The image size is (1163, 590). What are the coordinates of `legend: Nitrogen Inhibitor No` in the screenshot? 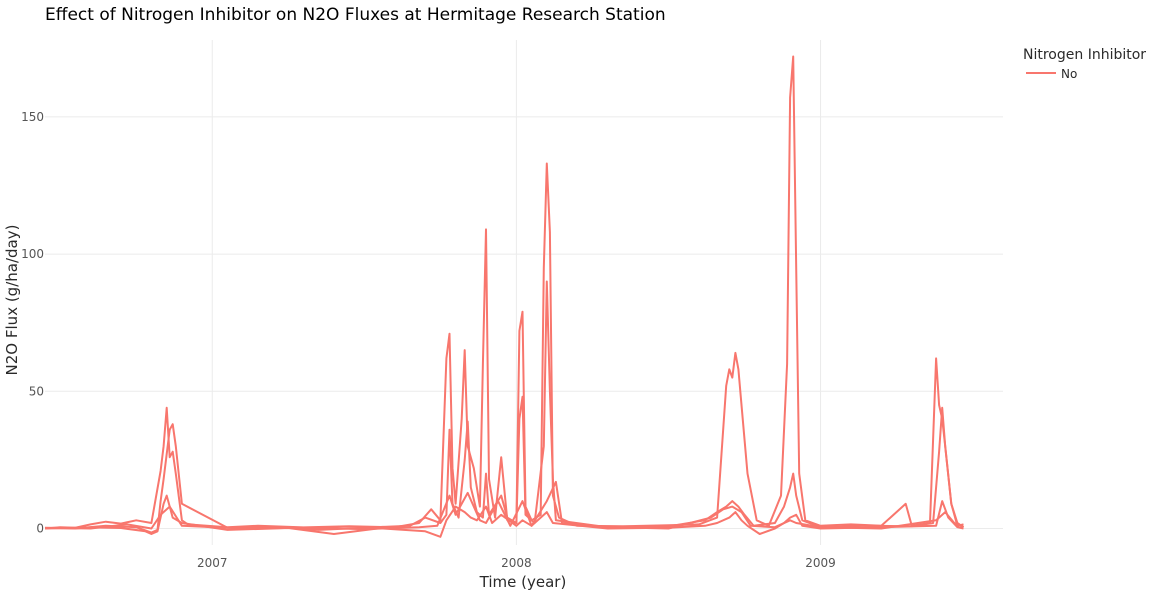 It's located at (1084, 64).